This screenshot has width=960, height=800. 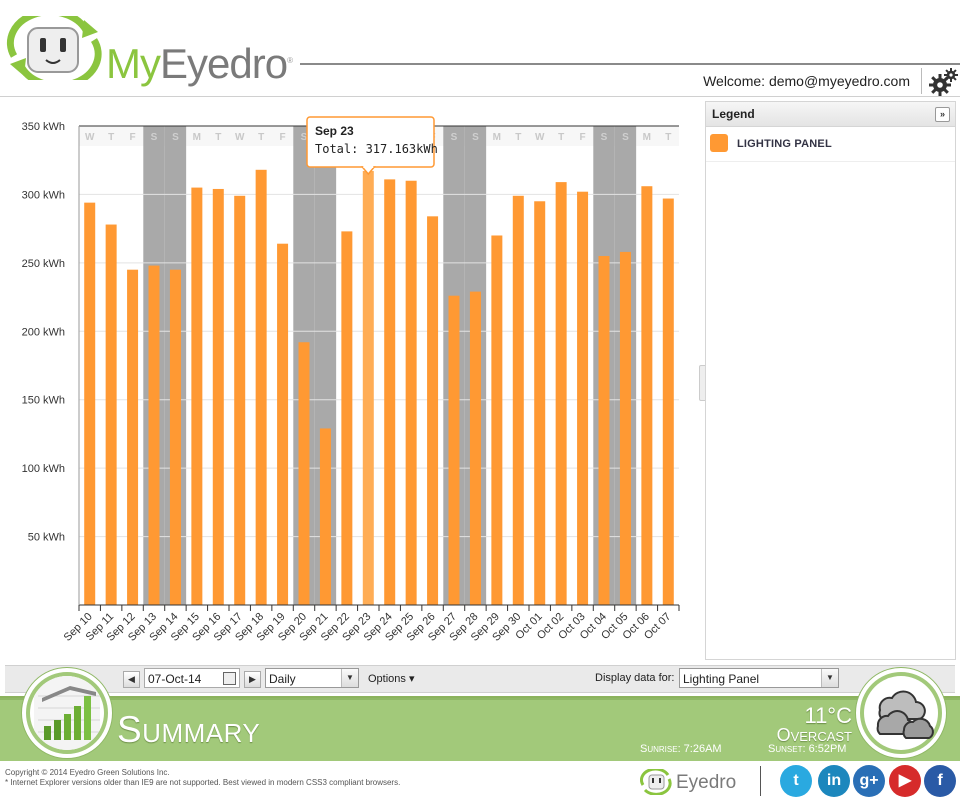 I want to click on gear-icon, so click(x=943, y=82).